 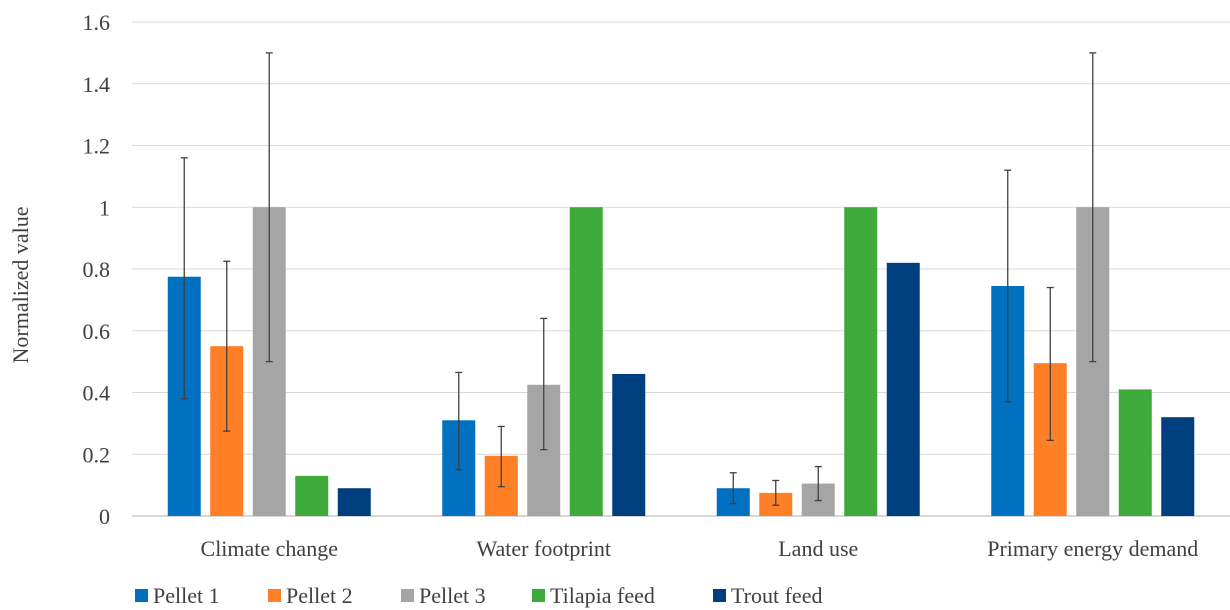 I want to click on legend-label: Trout feed, so click(x=776, y=595).